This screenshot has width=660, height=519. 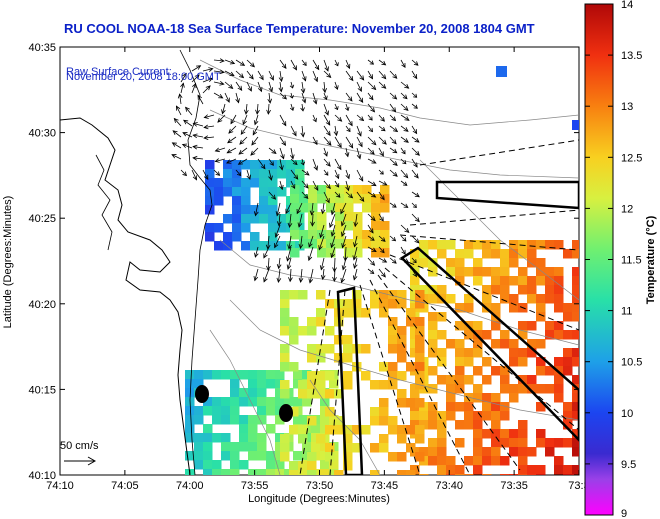 I want to click on colorbar-tick-label: 9, so click(x=624, y=513).